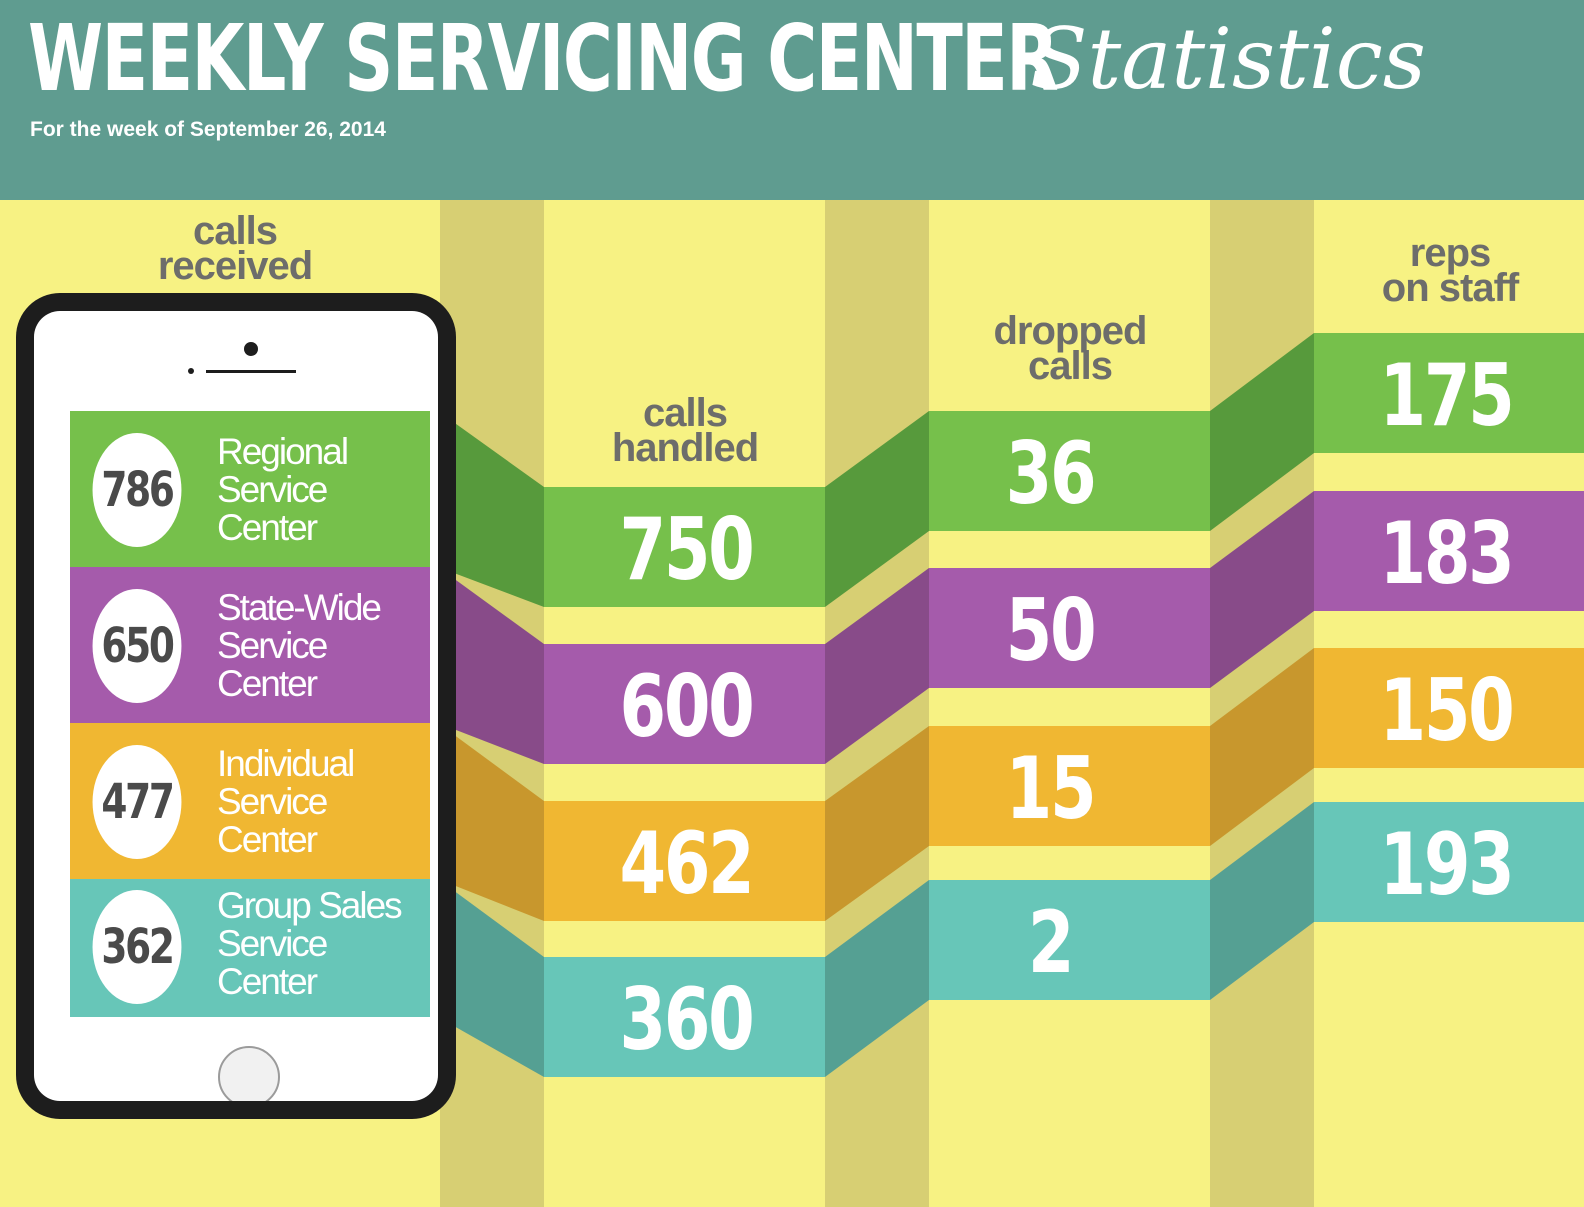 Image resolution: width=1584 pixels, height=1207 pixels. What do you see at coordinates (686, 707) in the screenshot?
I see `stat-value: 600` at bounding box center [686, 707].